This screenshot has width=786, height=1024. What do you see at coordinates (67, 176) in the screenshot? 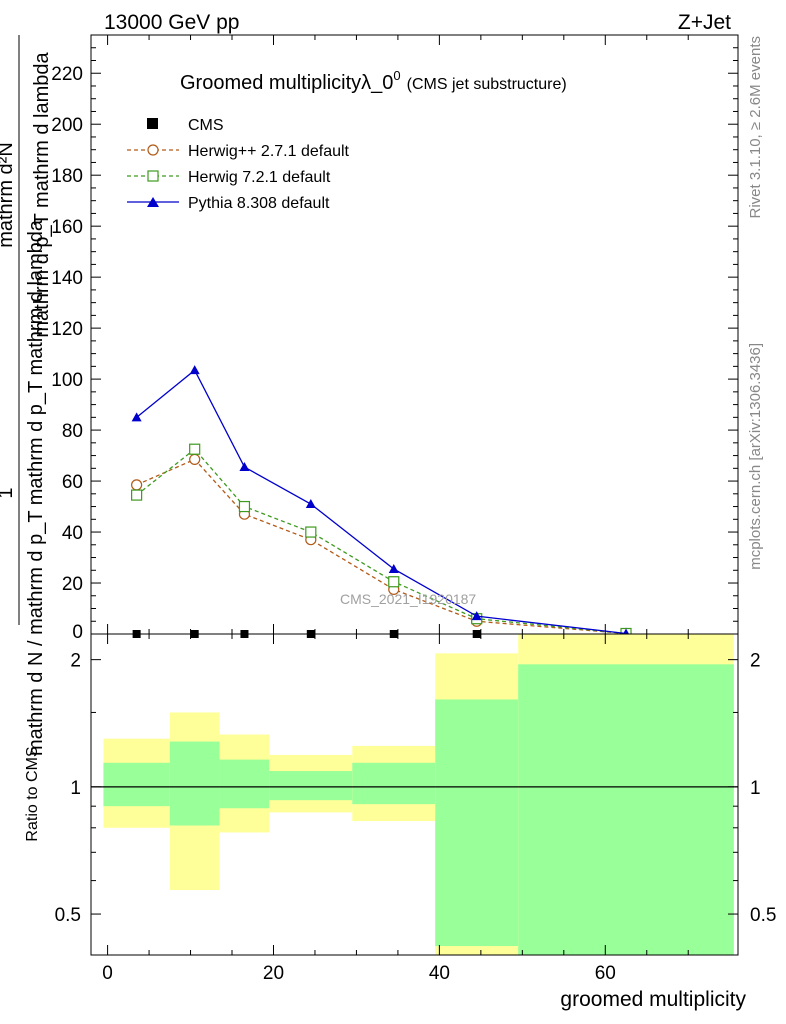
I see `main-y-tick-label: 180` at bounding box center [67, 176].